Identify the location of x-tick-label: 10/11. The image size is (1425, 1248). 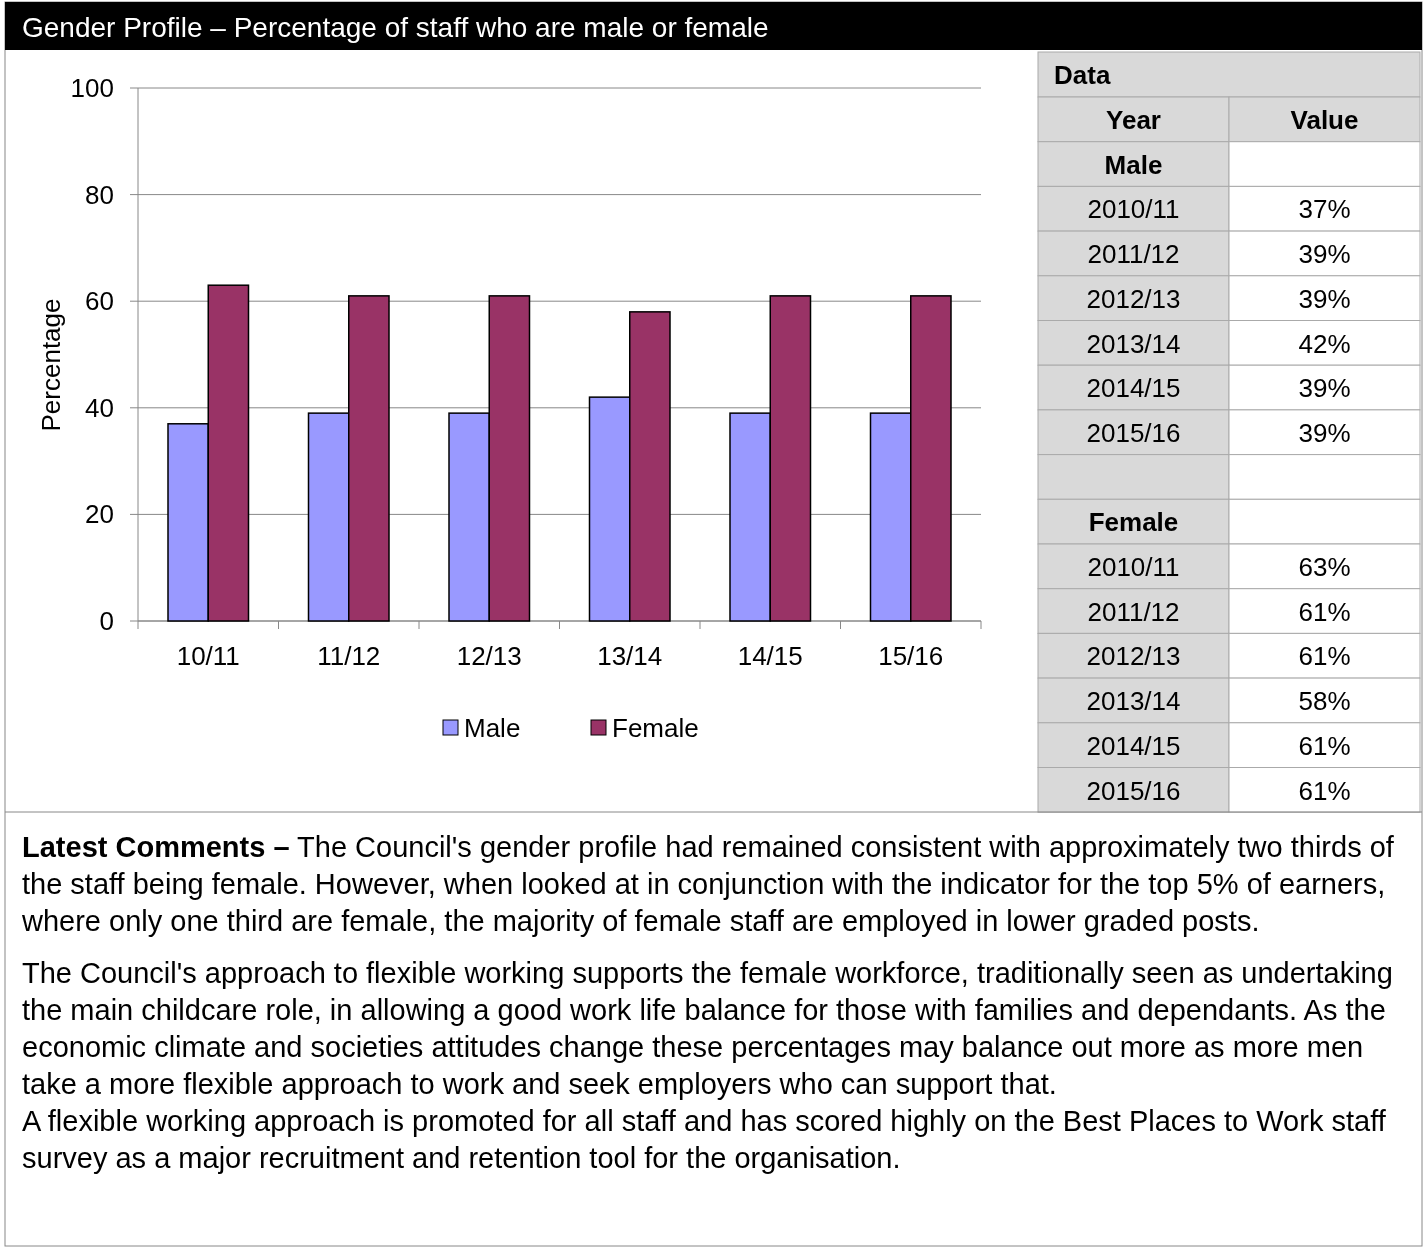
(208, 656).